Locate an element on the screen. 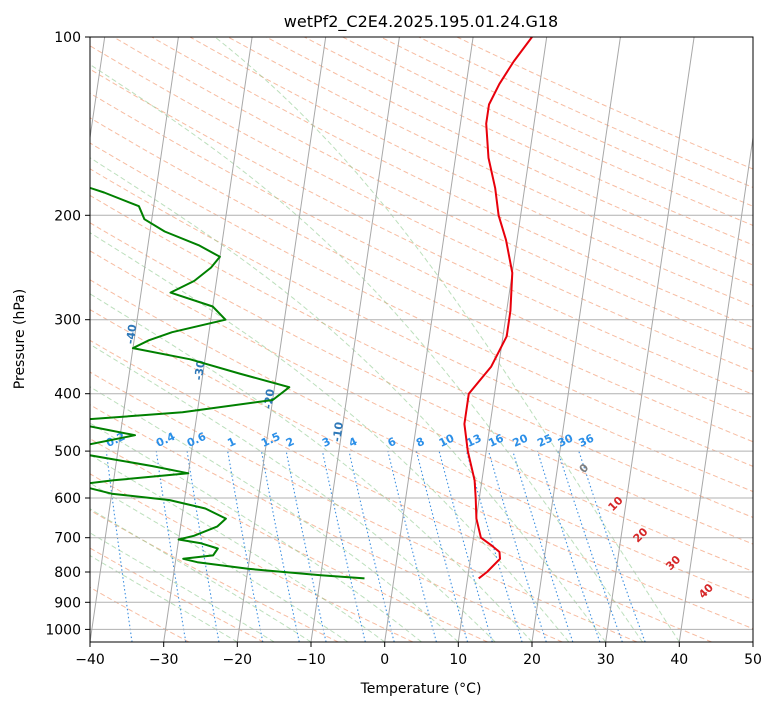  x-tick-label: 40 is located at coordinates (679, 660).